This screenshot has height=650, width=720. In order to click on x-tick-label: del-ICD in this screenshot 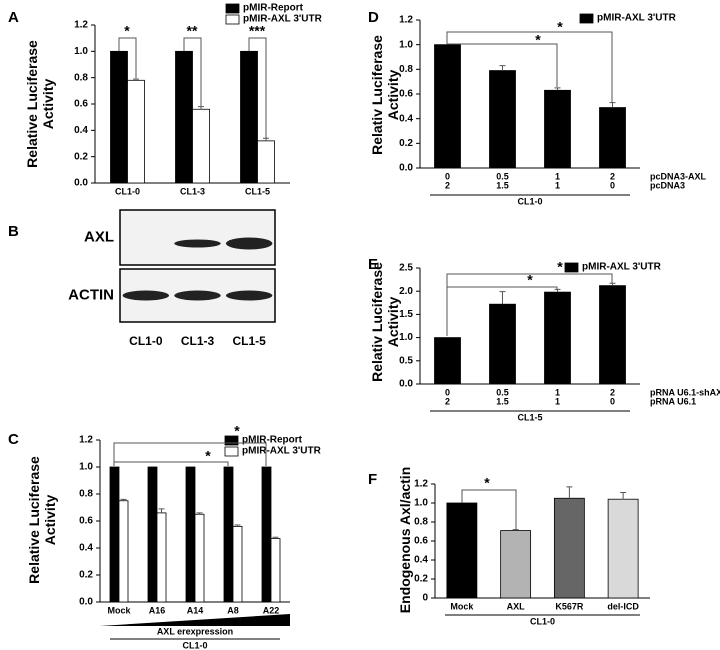, I will do `click(623, 606)`.